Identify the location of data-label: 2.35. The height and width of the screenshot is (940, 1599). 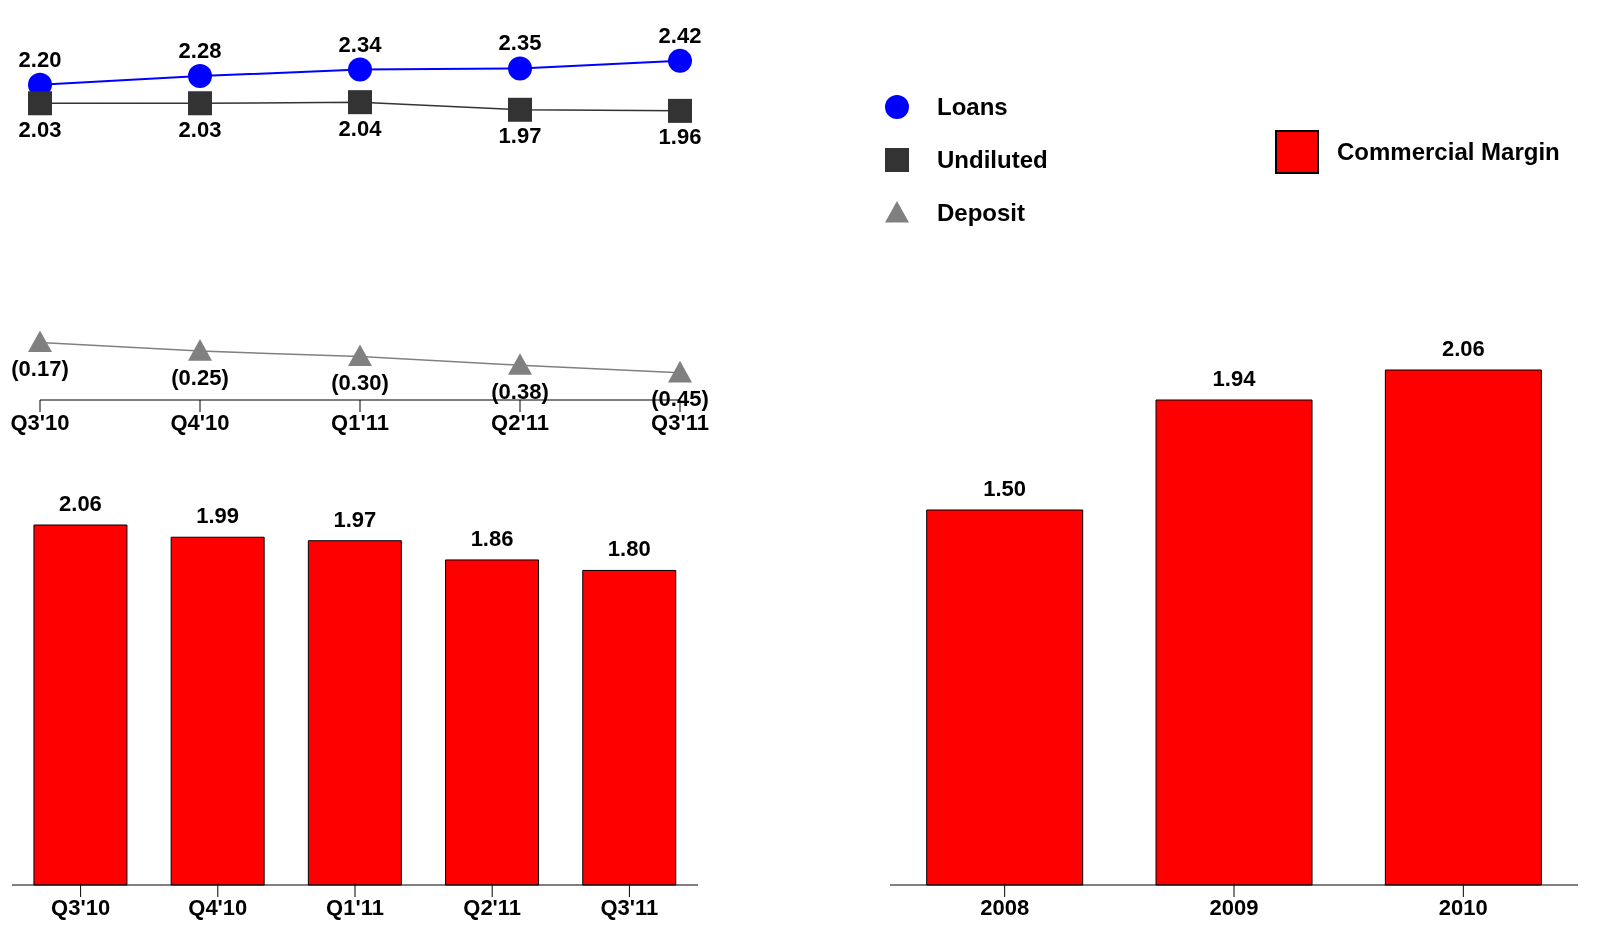
(520, 43).